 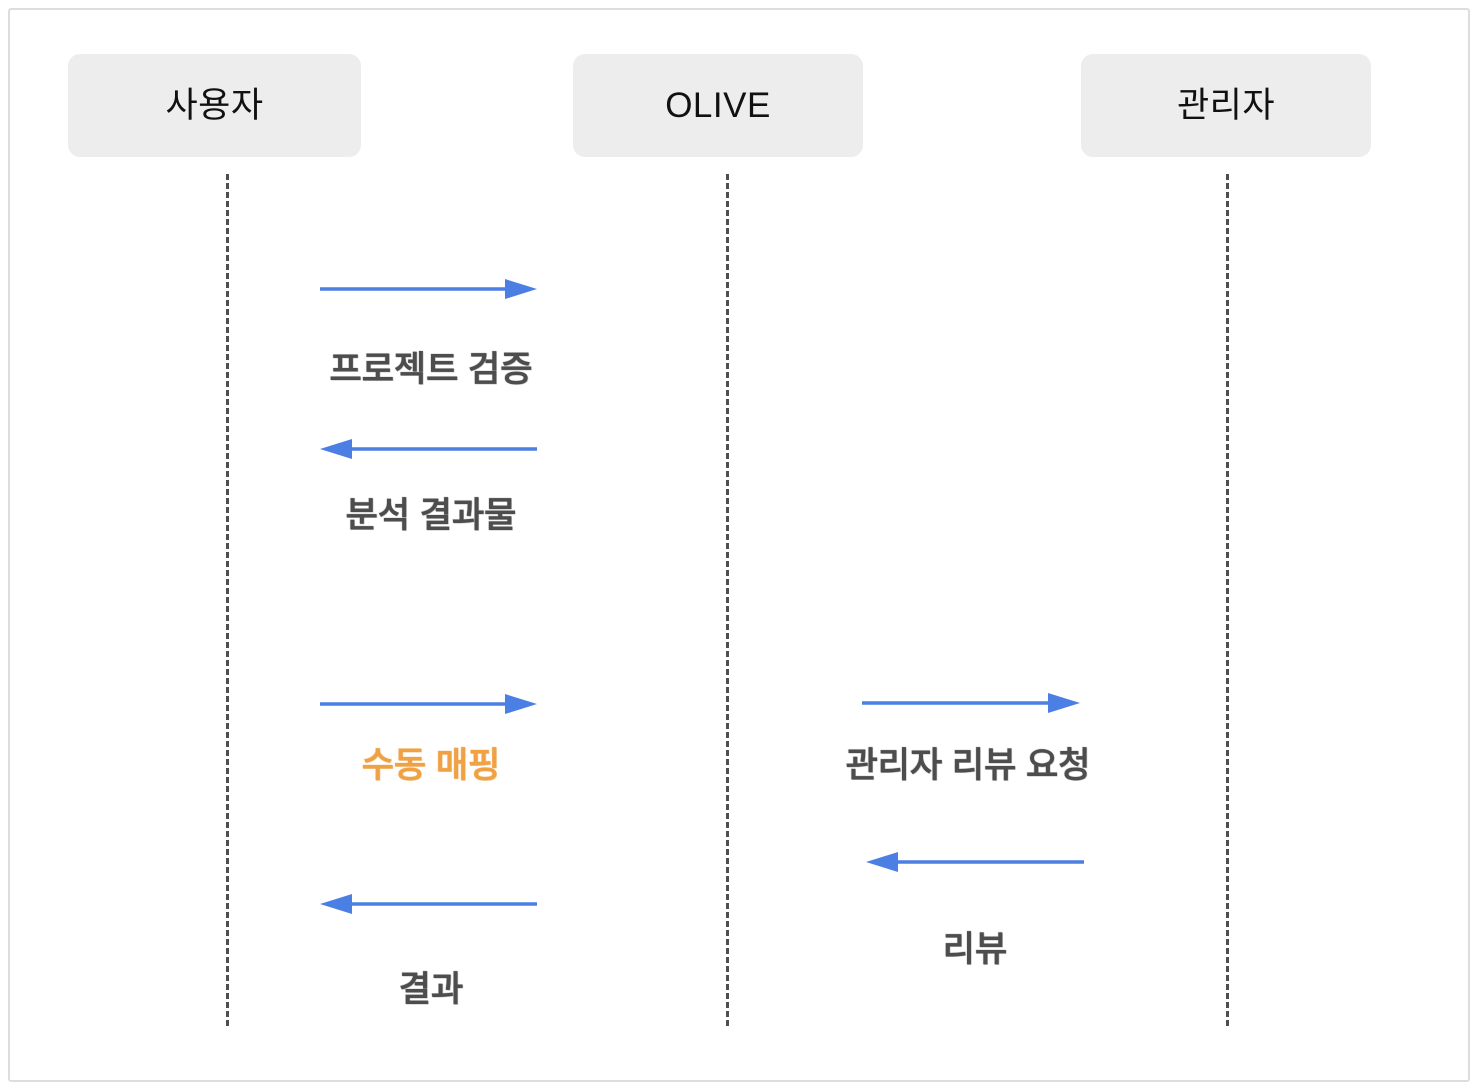 I want to click on message-label-result: 결과, so click(x=431, y=989).